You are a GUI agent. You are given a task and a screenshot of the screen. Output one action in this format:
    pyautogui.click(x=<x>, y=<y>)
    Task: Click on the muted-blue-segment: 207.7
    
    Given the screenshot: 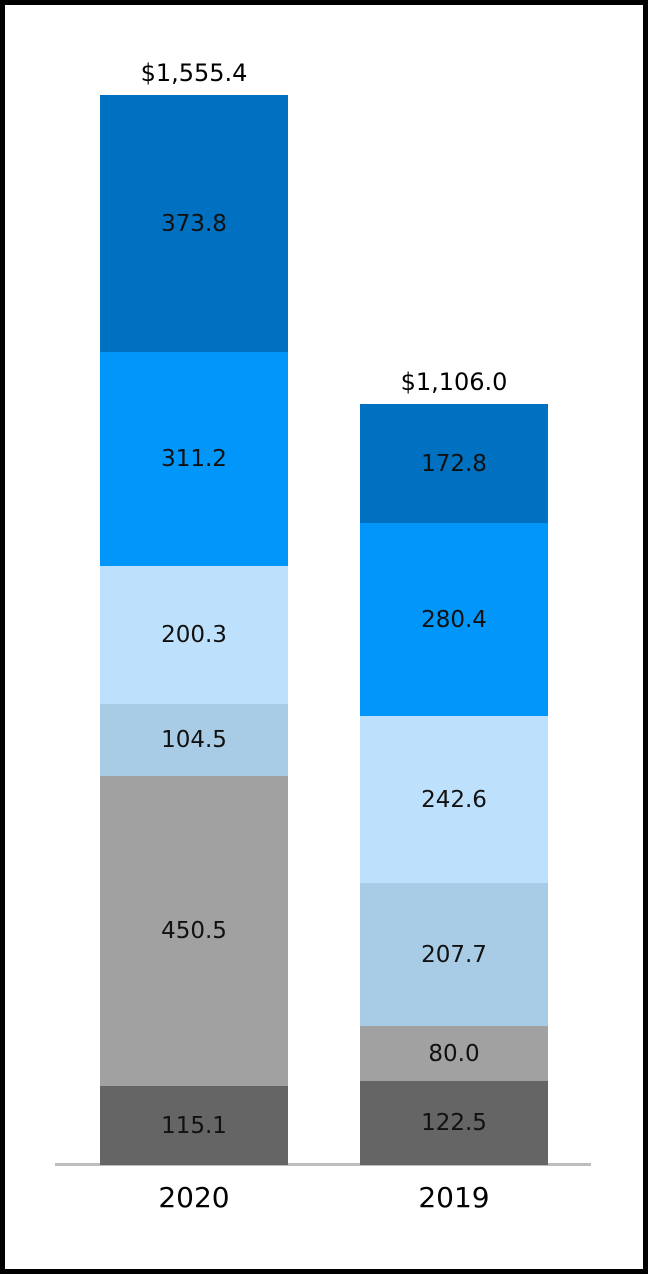 What is the action you would take?
    pyautogui.click(x=454, y=954)
    